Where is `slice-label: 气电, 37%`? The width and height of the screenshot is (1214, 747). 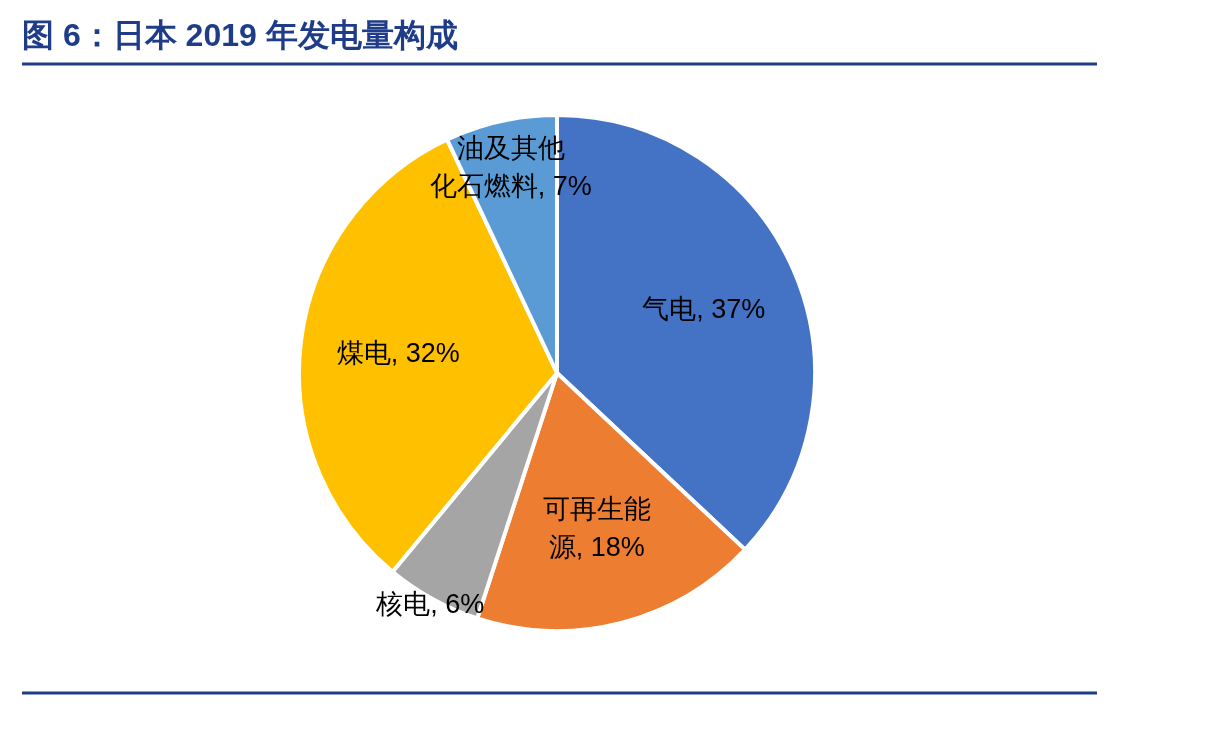
slice-label: 气电, 37% is located at coordinates (704, 309).